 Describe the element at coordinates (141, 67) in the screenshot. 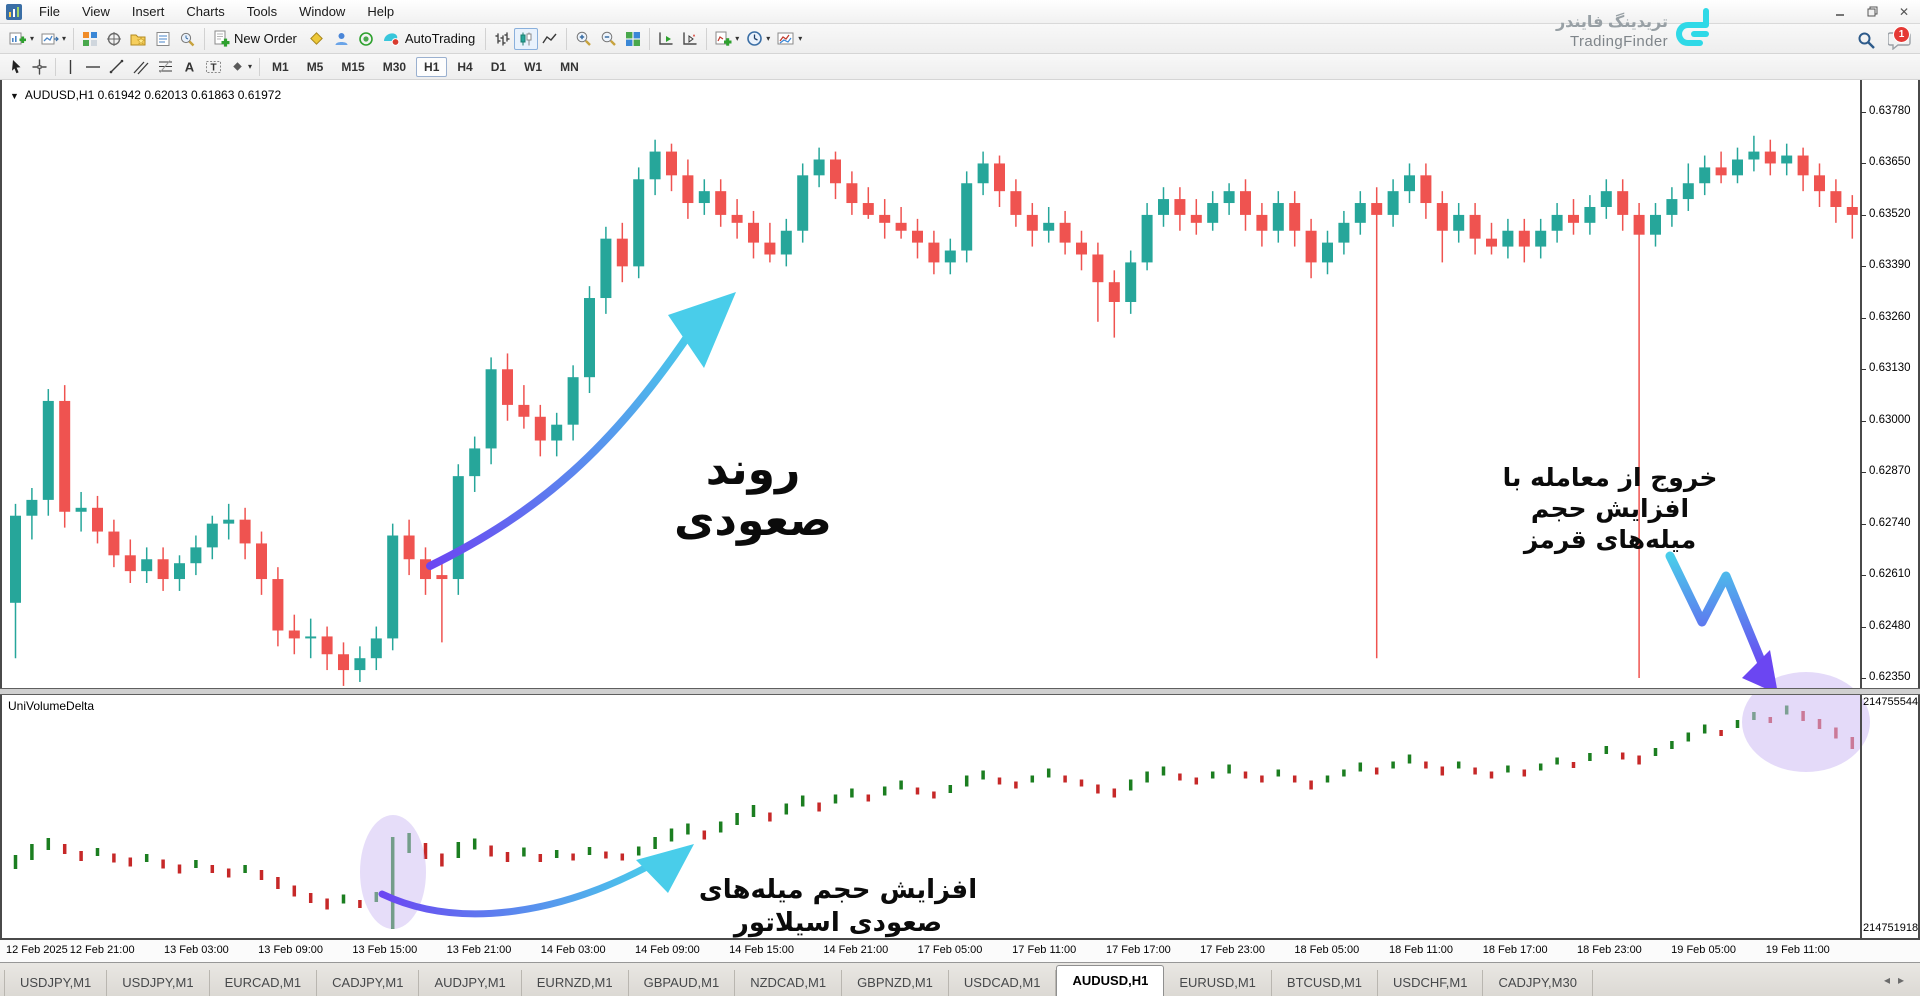

I see `equidistant-channel-tool-button` at that location.